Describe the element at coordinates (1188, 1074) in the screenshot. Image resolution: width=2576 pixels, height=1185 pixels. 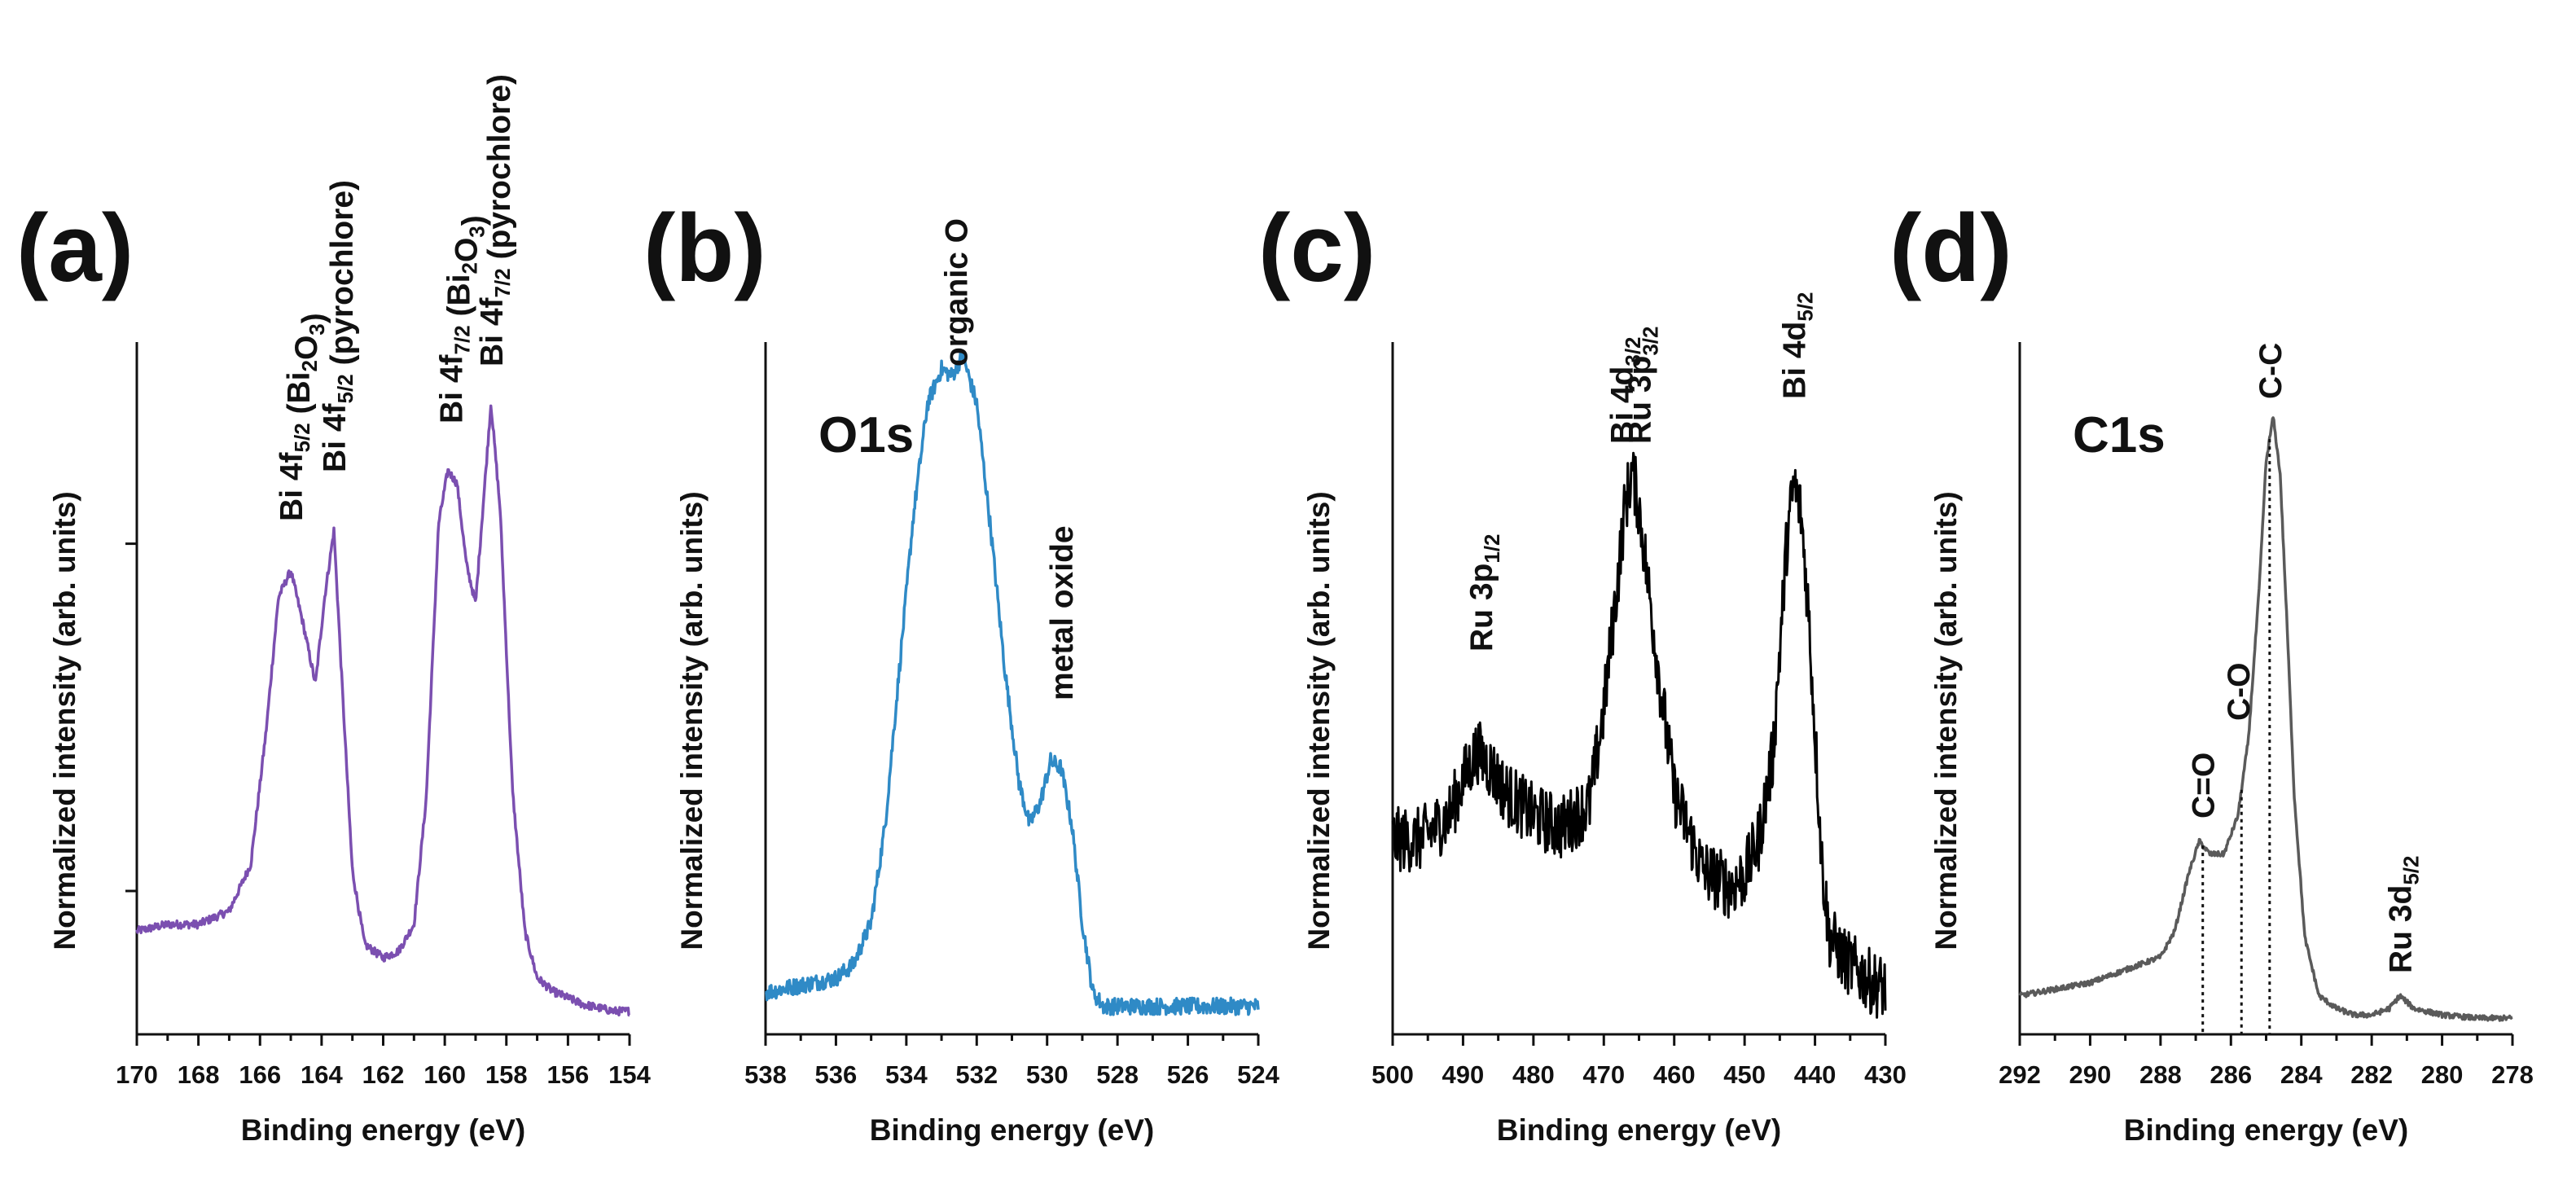
I see `x-tick-label: 526` at that location.